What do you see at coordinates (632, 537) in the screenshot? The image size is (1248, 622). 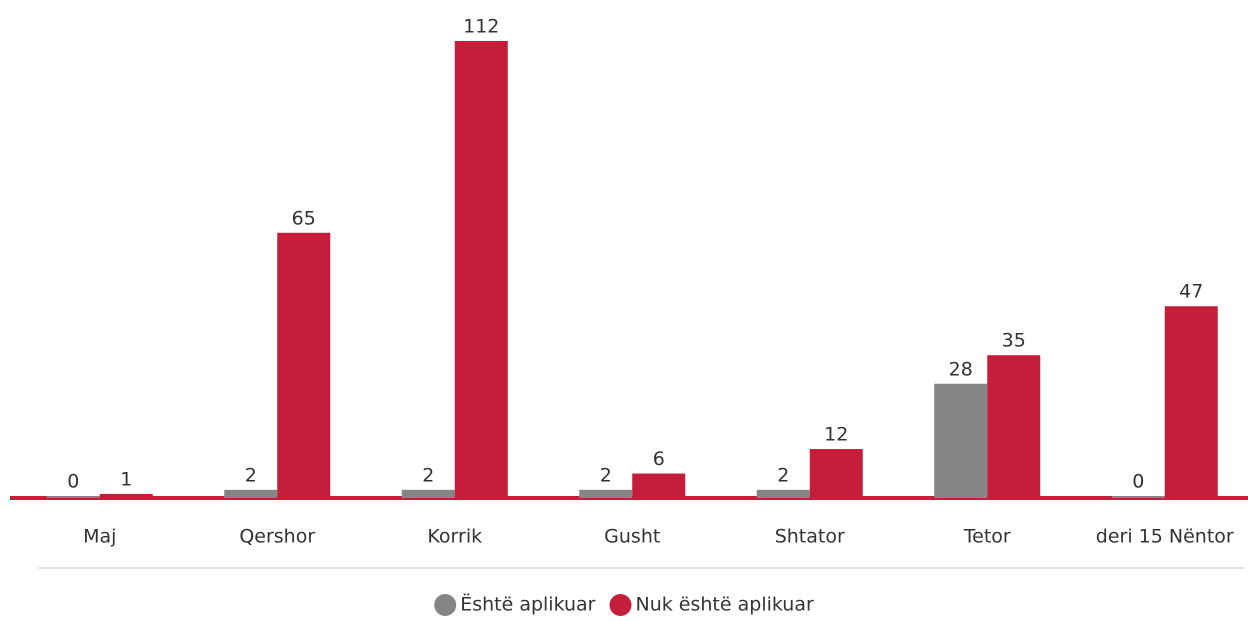 I see `x-tick-label: Gusht` at bounding box center [632, 537].